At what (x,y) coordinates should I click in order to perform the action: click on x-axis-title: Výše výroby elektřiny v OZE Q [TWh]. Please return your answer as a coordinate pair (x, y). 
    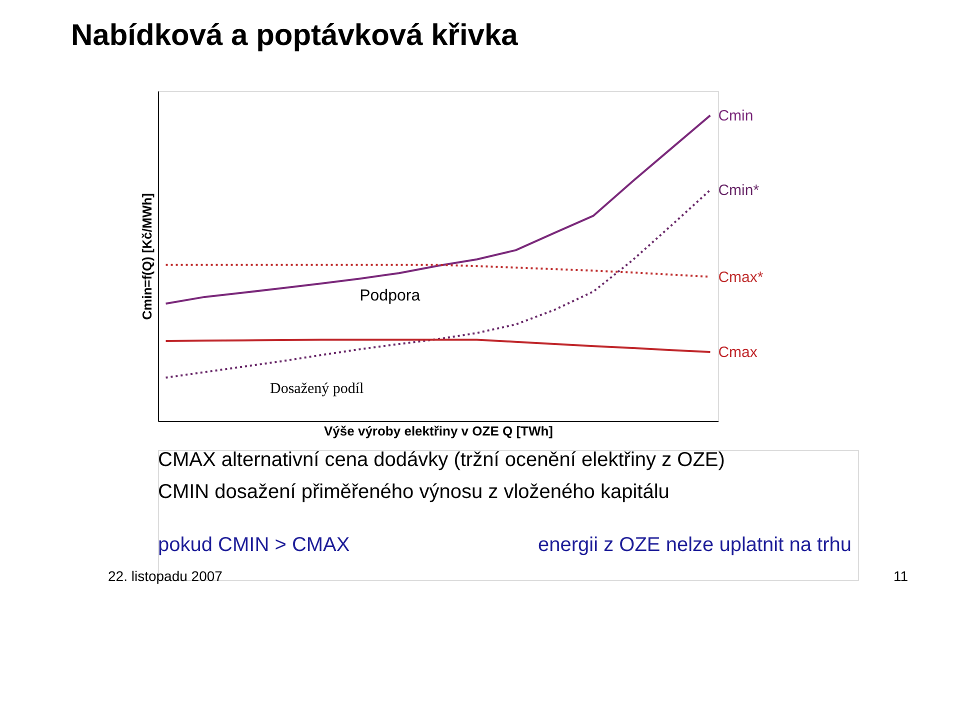
    Looking at the image, I should click on (439, 431).